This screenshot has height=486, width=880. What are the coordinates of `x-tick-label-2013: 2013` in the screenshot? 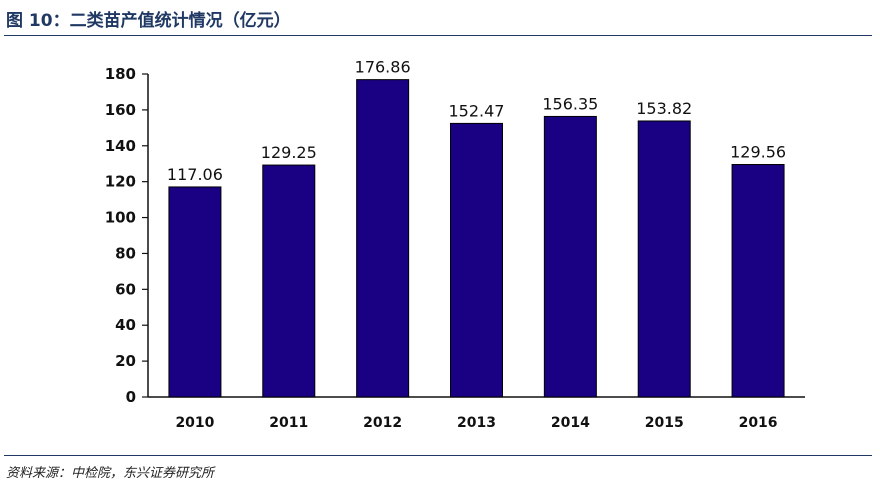 It's located at (476, 423).